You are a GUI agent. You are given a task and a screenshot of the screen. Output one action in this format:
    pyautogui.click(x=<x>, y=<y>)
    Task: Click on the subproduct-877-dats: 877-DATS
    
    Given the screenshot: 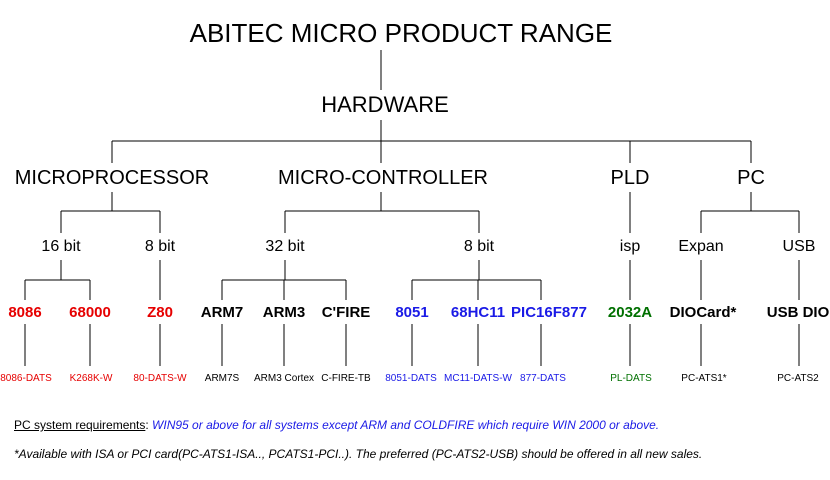 What is the action you would take?
    pyautogui.click(x=543, y=378)
    